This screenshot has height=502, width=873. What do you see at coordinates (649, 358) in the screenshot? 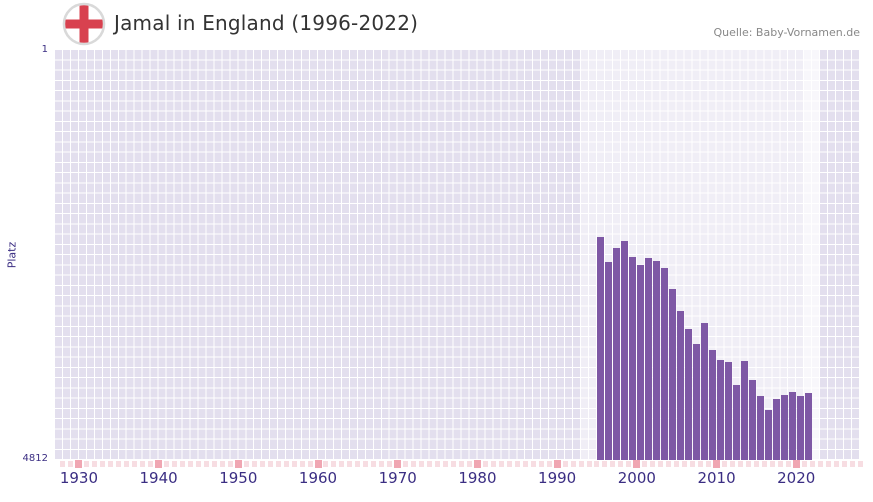
I see `bar-2002` at bounding box center [649, 358].